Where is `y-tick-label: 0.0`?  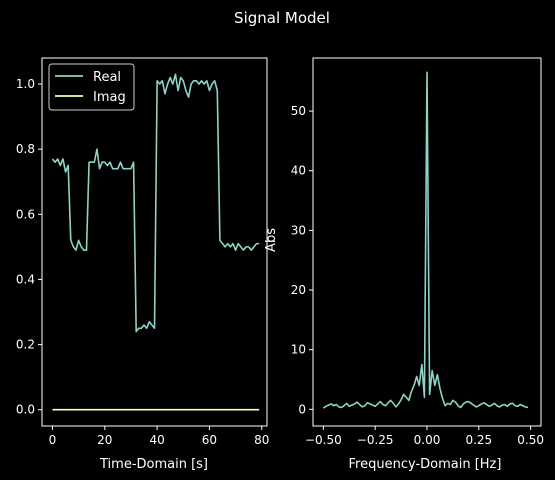
y-tick-label: 0.0 is located at coordinates (25, 410).